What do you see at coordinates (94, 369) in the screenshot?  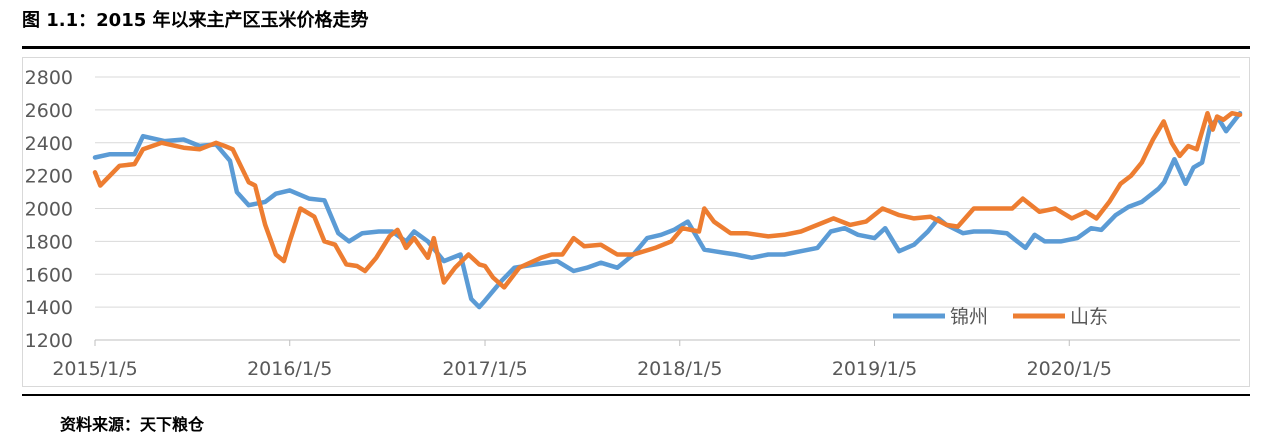 I see `x-tick-label: 2015/1/5` at bounding box center [94, 369].